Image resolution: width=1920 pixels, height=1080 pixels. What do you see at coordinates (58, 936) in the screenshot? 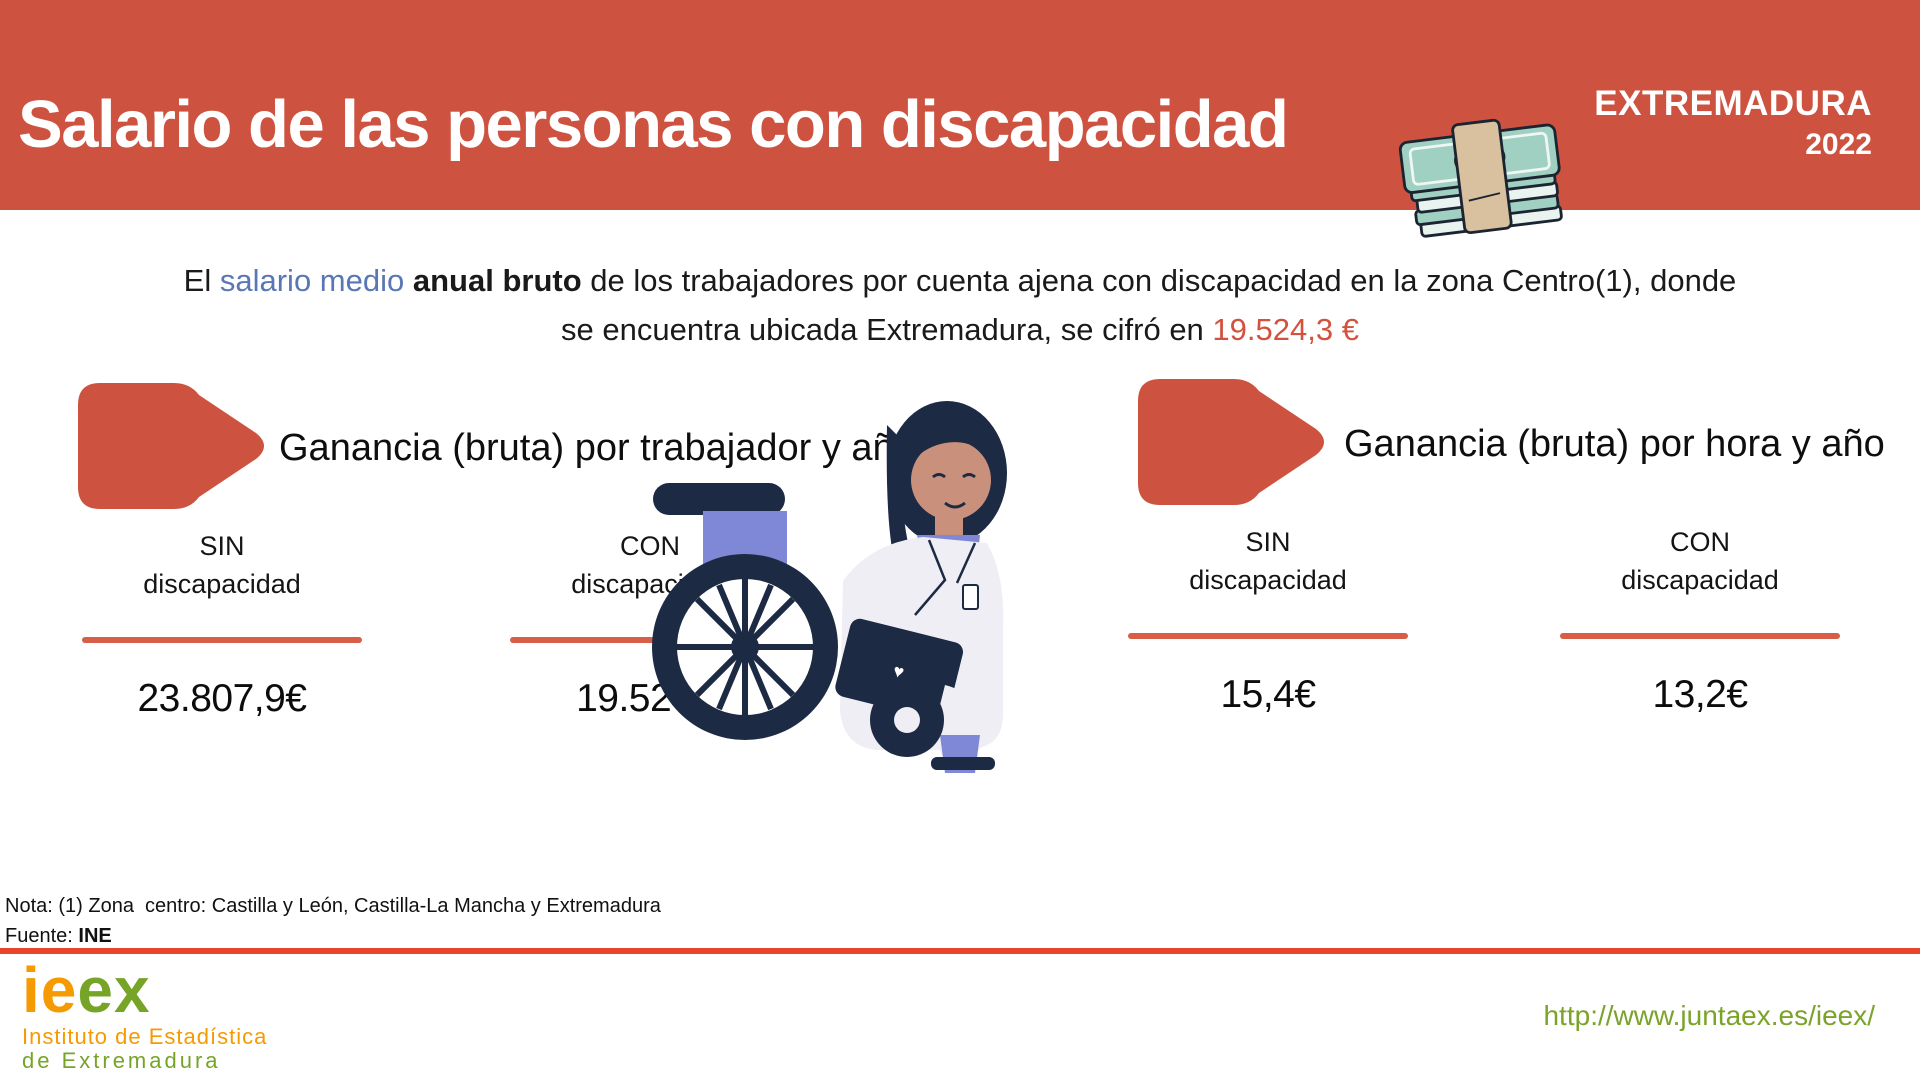
I see `source-note: Fuente: INE` at bounding box center [58, 936].